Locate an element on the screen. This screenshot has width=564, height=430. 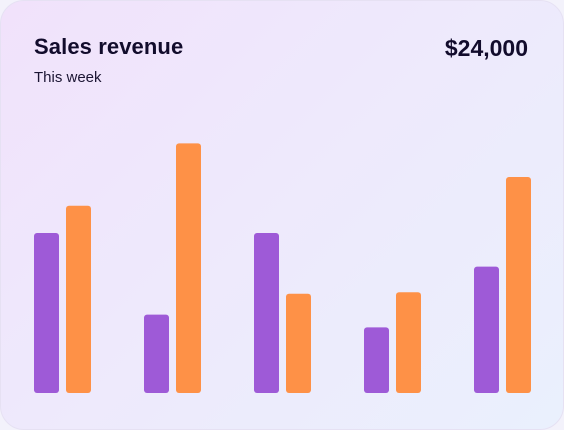
bar-series2-group2 is located at coordinates (188, 268).